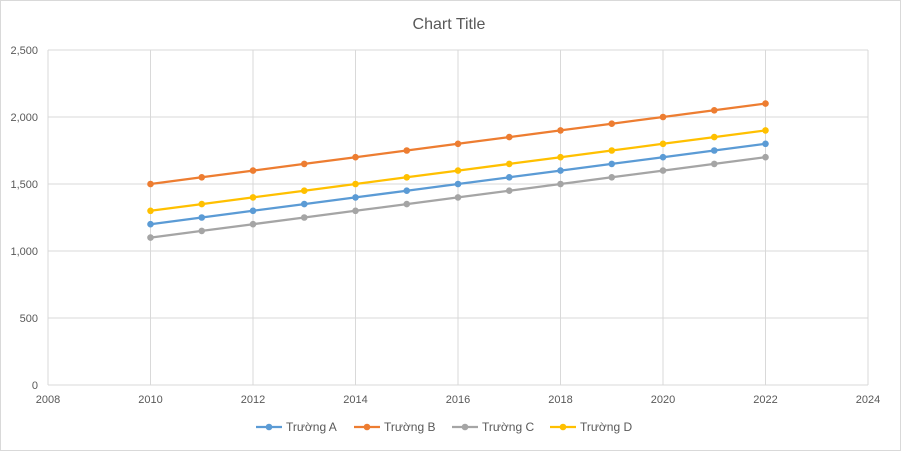 The height and width of the screenshot is (452, 901). Describe the element at coordinates (765, 400) in the screenshot. I see `x-tick-label: 2022` at that location.